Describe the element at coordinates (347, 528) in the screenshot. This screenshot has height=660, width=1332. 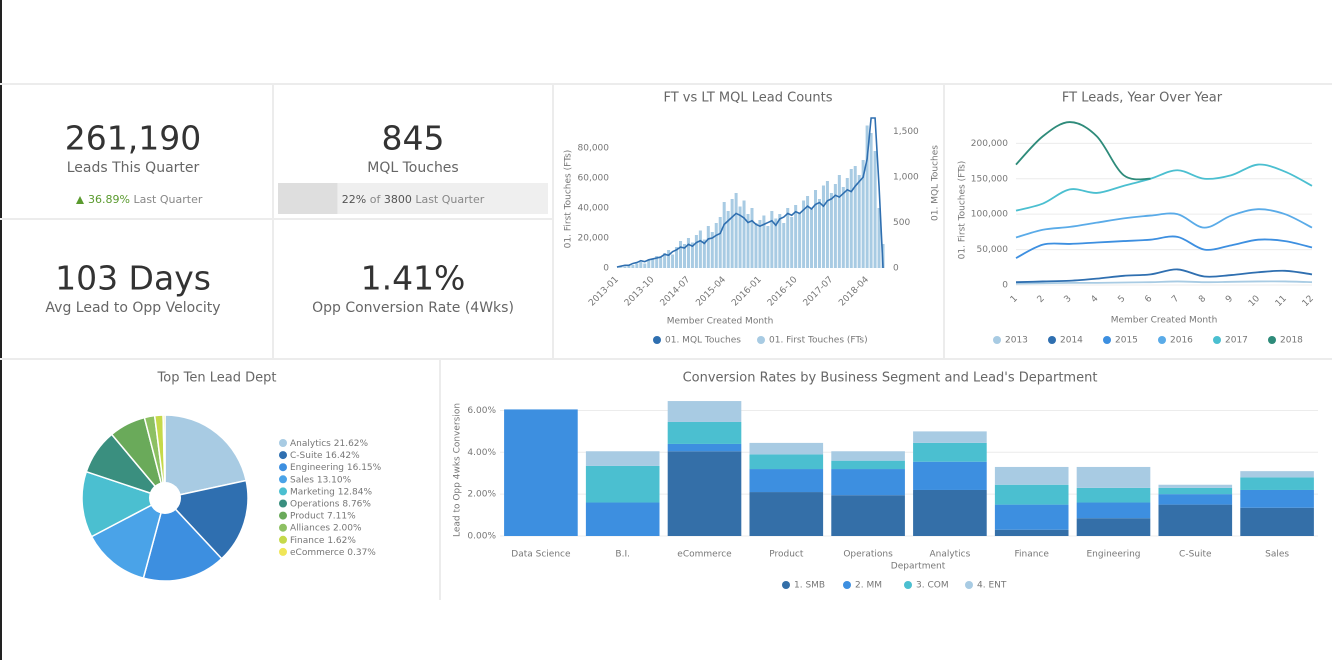
I see `legend-value: 2.00%` at that location.